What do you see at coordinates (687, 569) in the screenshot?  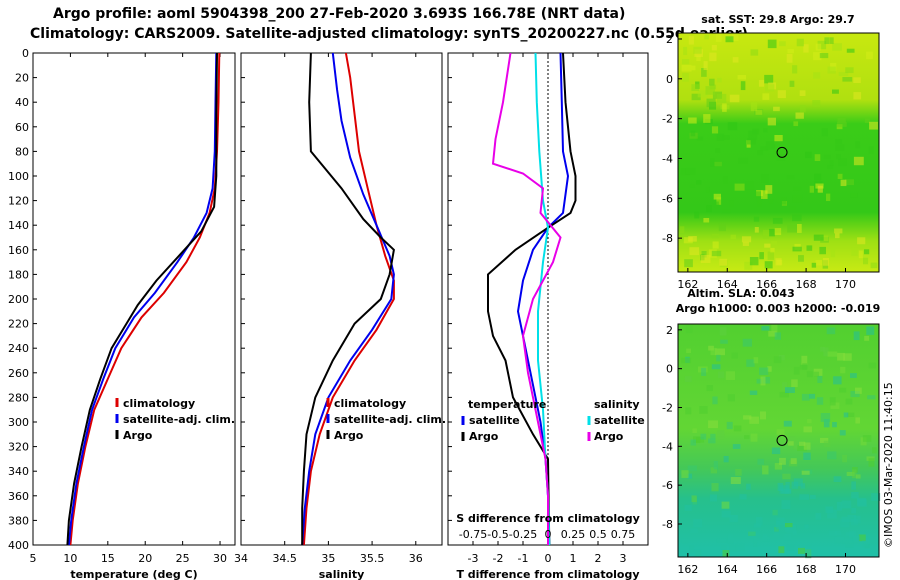 I see `map-x-tick-label: 162` at bounding box center [687, 569].